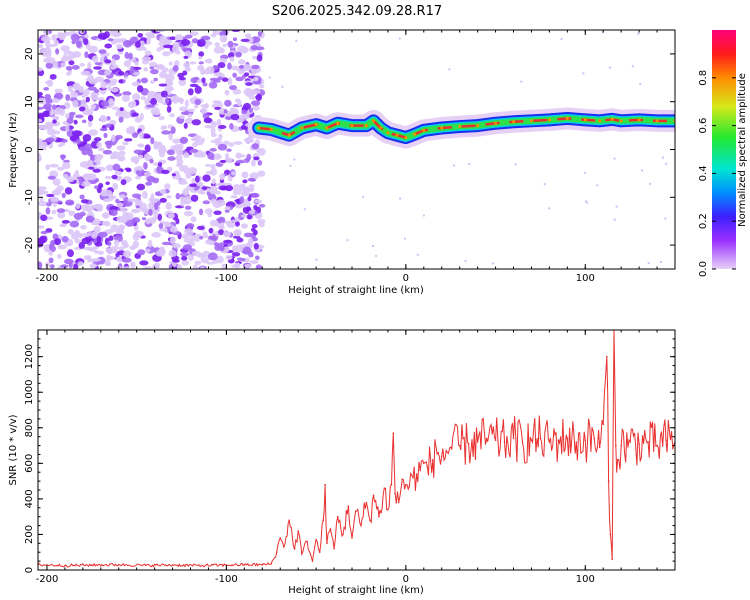  What do you see at coordinates (29, 534) in the screenshot?
I see `snr-y-tick-label: 200` at bounding box center [29, 534].